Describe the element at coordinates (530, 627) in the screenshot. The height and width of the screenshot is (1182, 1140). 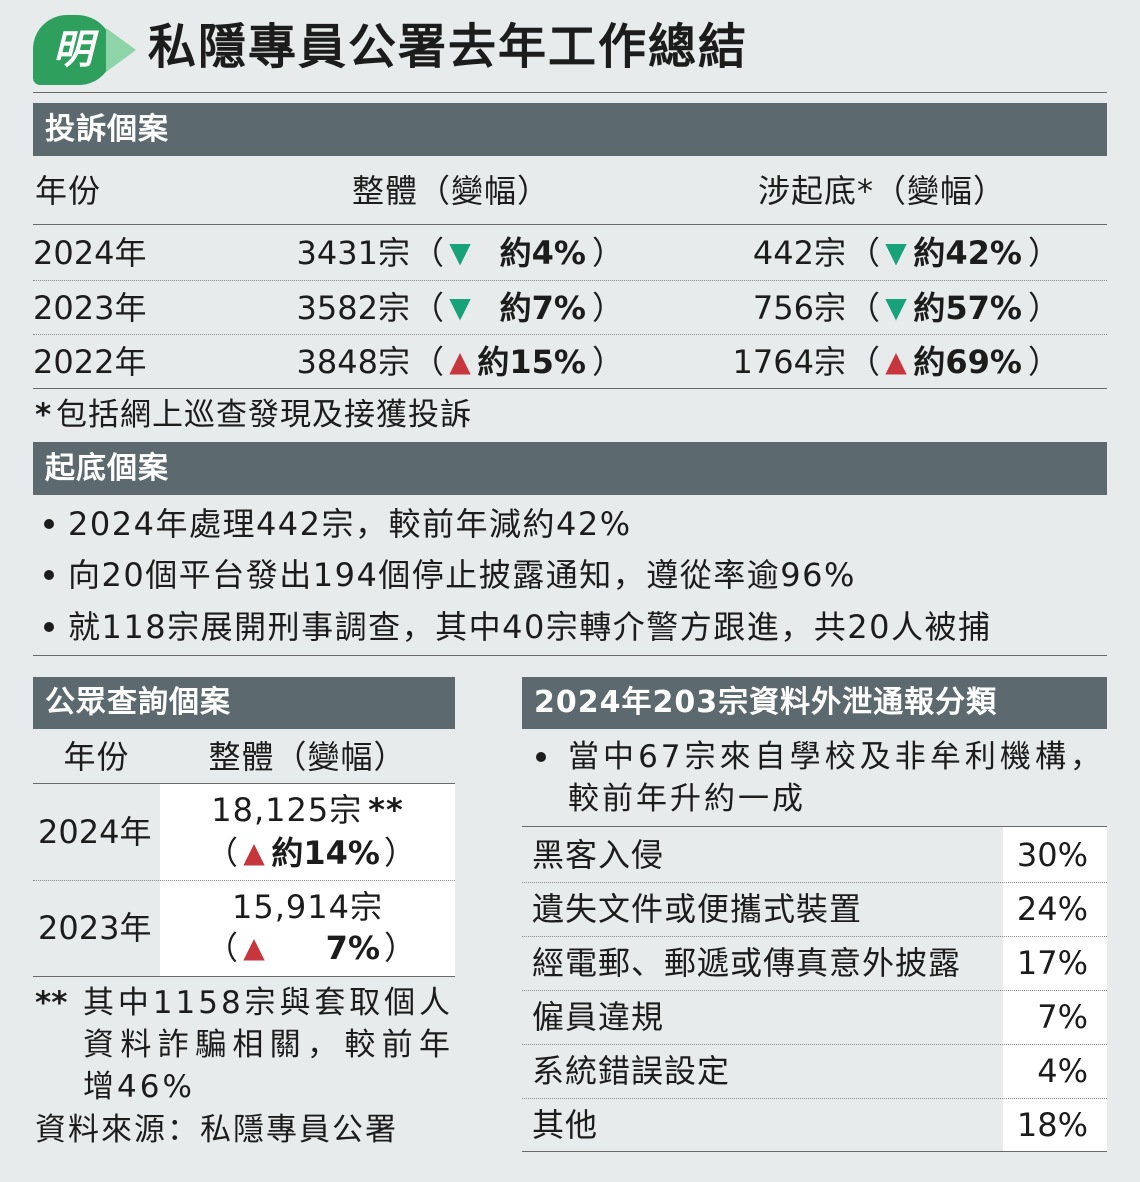
I see `list-item-text: 就118宗展開刑事調查，其中40宗轉介警方跟進，共20人被捕` at that location.